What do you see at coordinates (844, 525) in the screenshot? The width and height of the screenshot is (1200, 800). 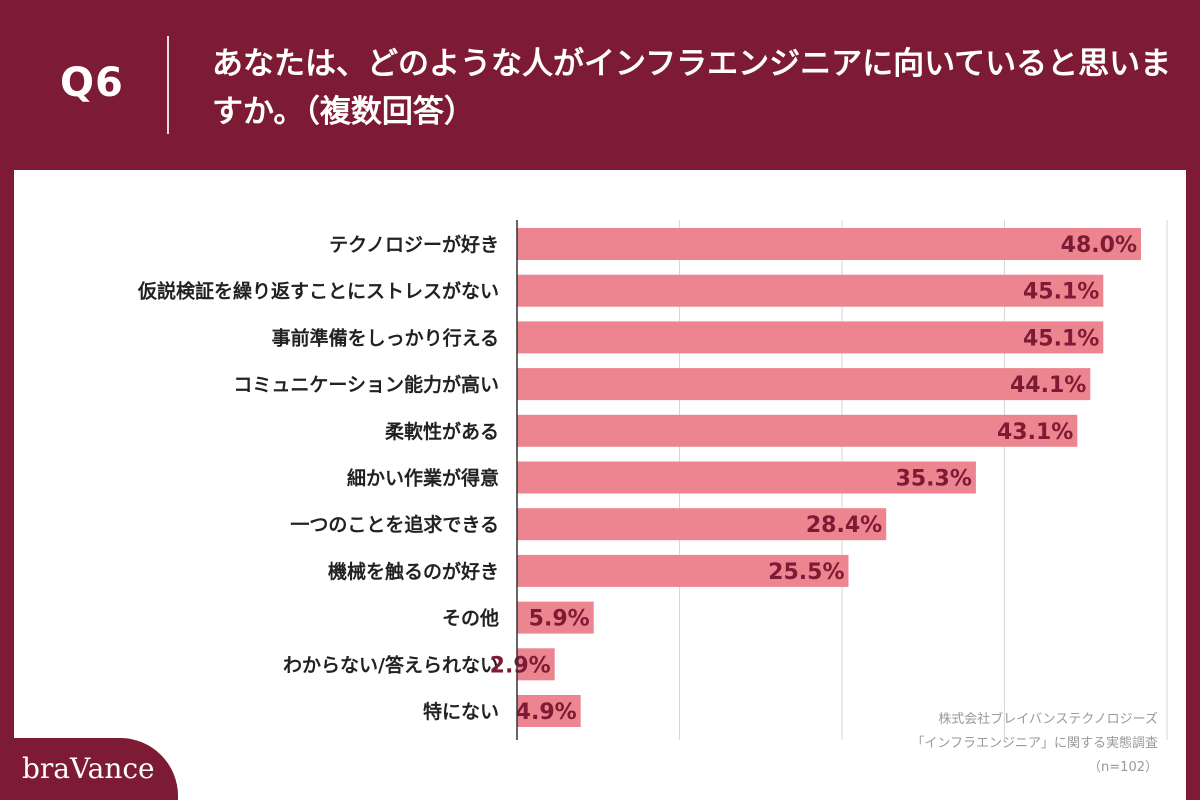 I see `value-label-7: 28.4%` at bounding box center [844, 525].